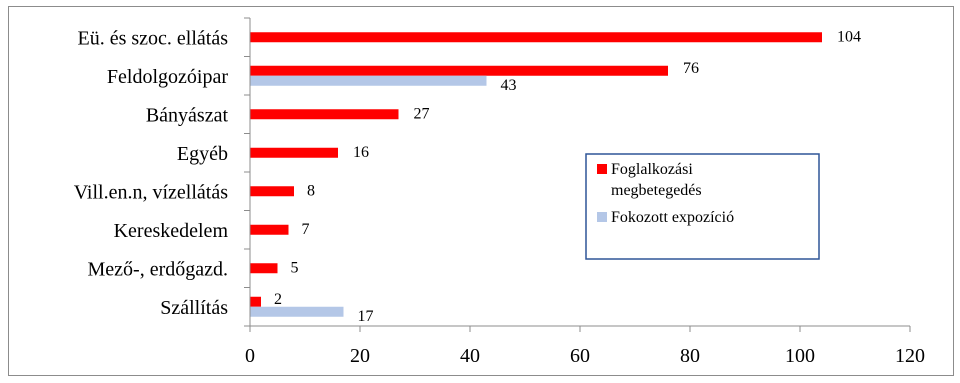 Image resolution: width=960 pixels, height=383 pixels. Describe the element at coordinates (194, 308) in the screenshot. I see `category-label: Szállítás` at that location.